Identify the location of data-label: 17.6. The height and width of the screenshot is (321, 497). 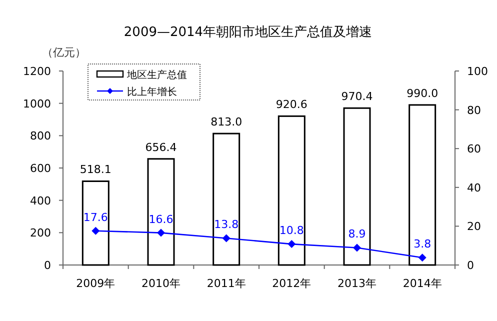
(95, 217).